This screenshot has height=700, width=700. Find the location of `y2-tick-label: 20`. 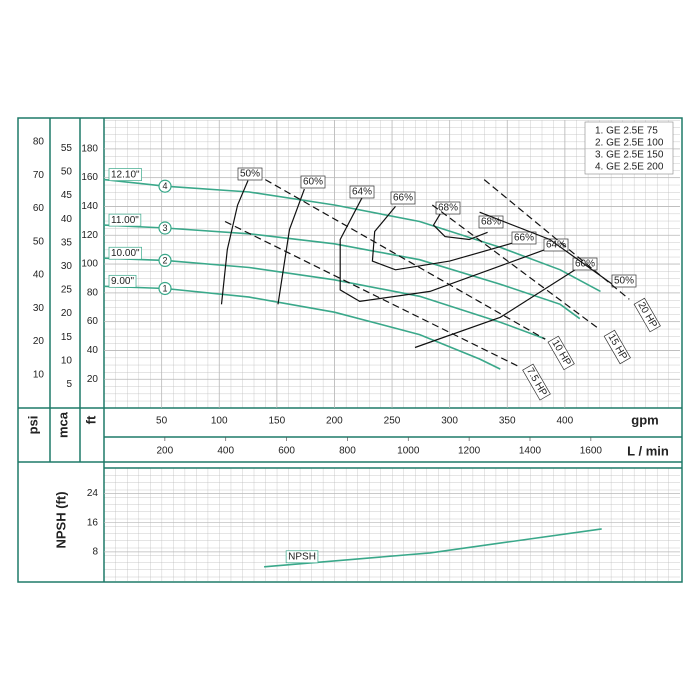

y2-tick-label: 20 is located at coordinates (39, 341).